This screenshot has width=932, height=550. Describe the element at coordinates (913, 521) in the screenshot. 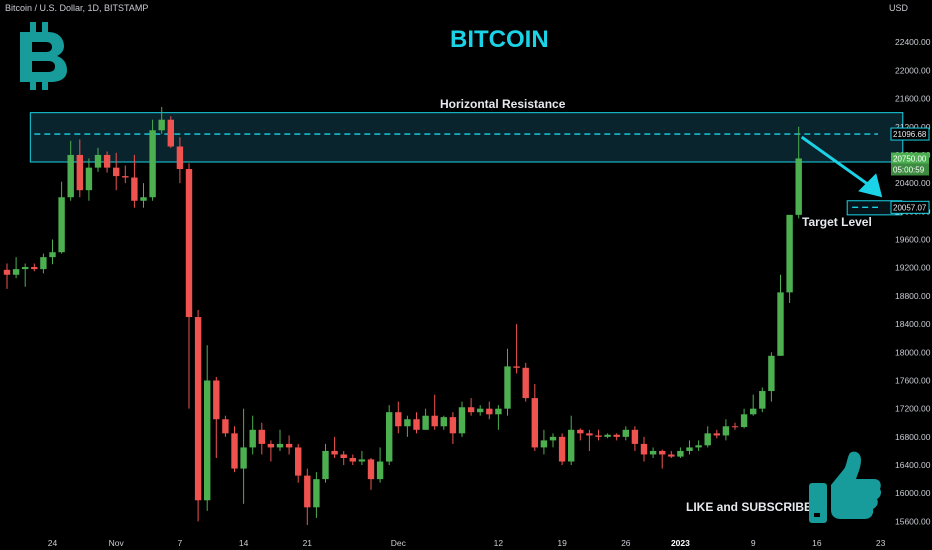

I see `y-tick-label: 15600.00` at that location.